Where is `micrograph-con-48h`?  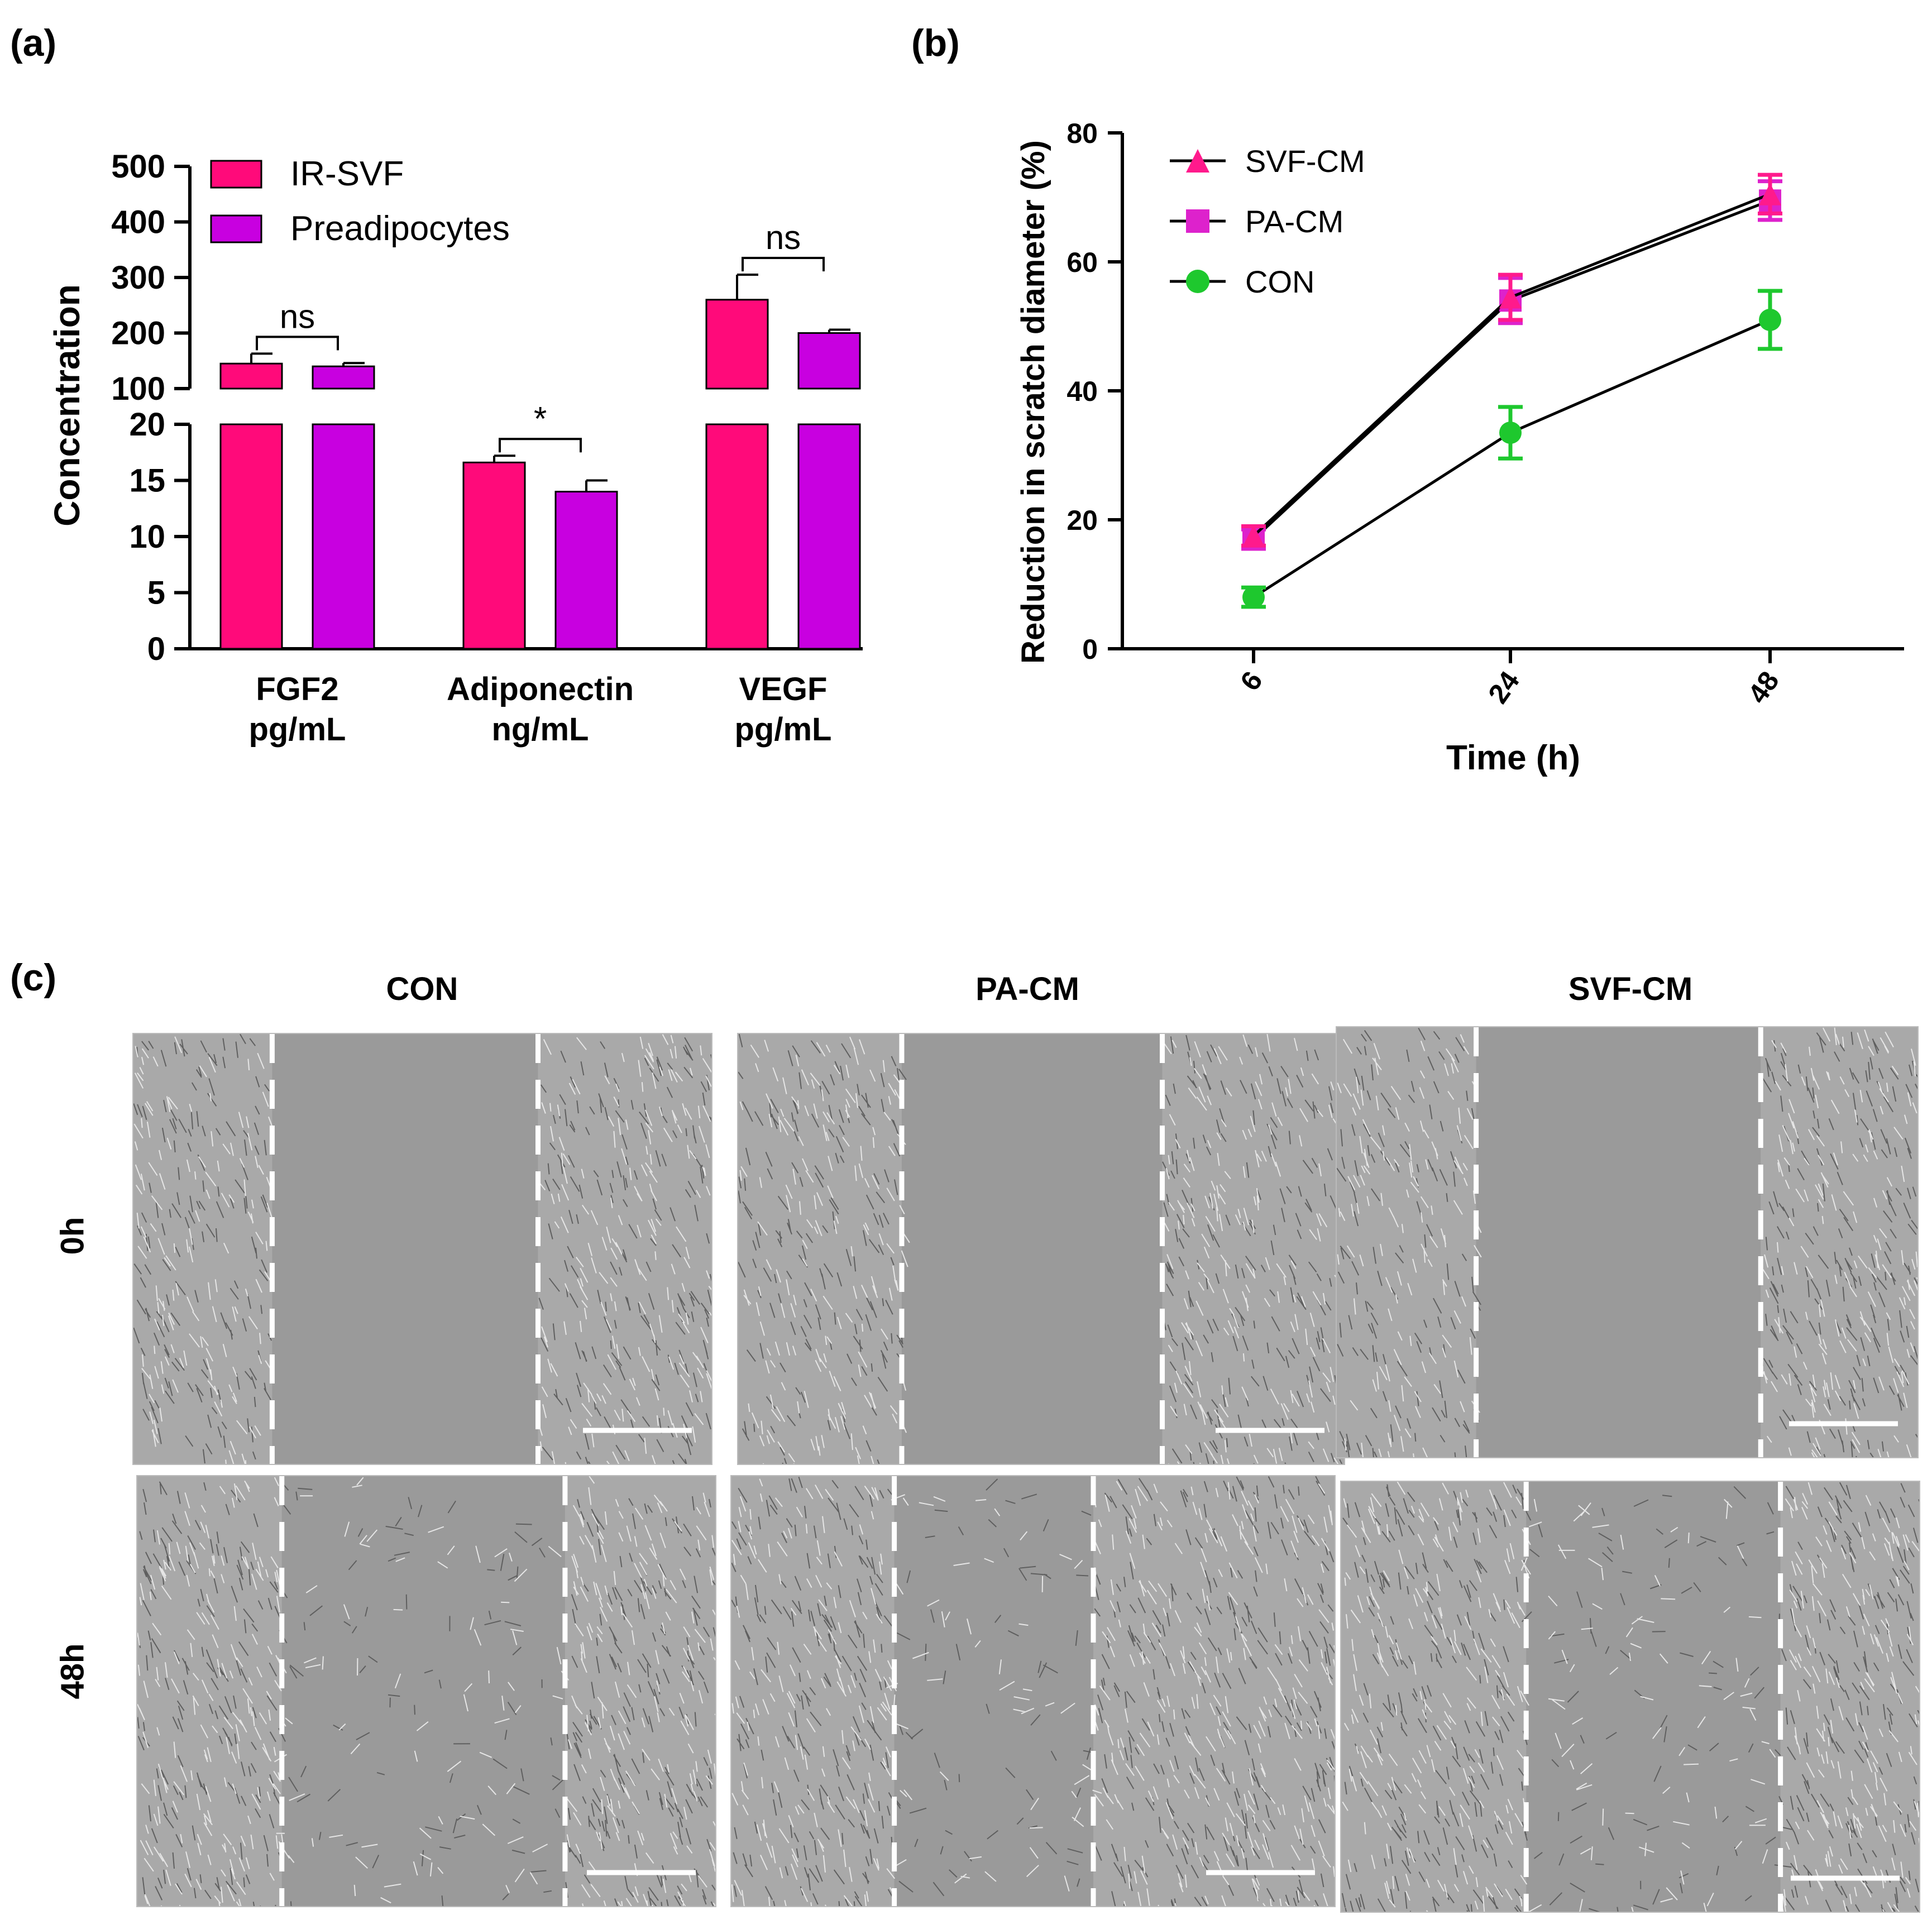
micrograph-con-48h is located at coordinates (426, 1691).